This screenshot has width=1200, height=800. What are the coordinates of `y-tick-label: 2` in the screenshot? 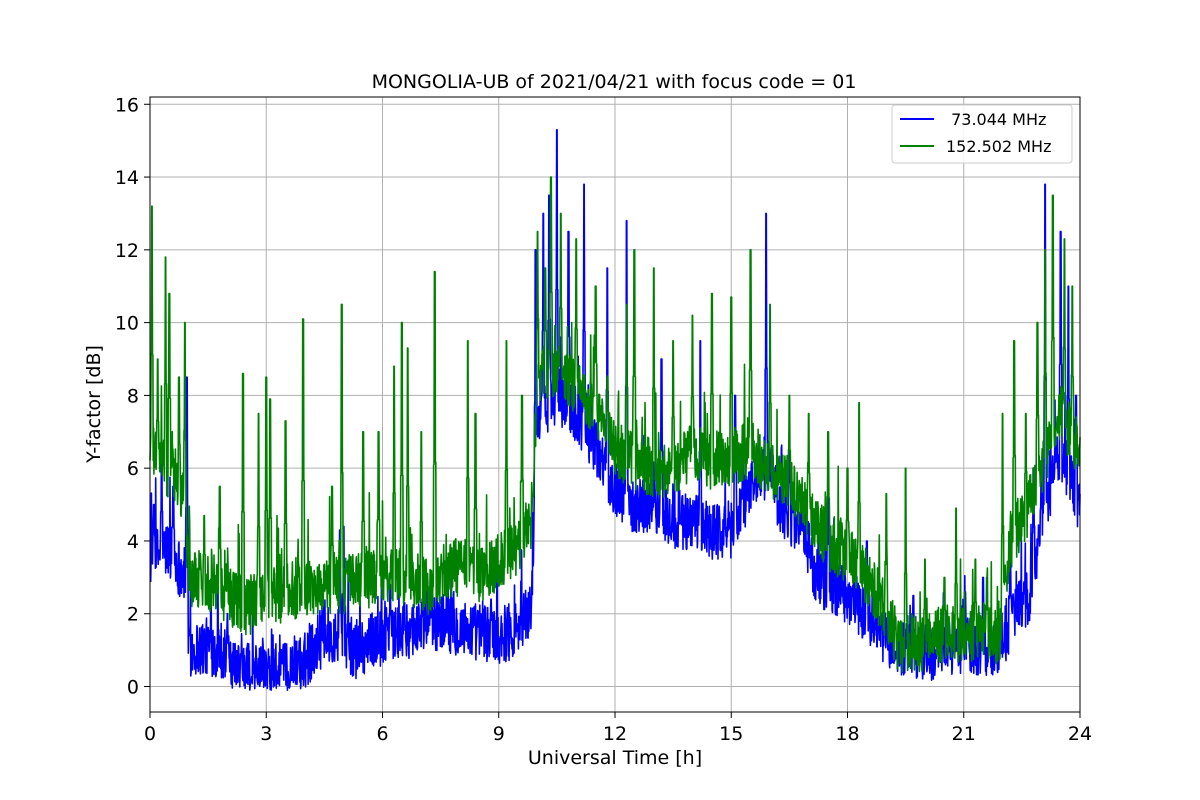 It's located at (133, 615).